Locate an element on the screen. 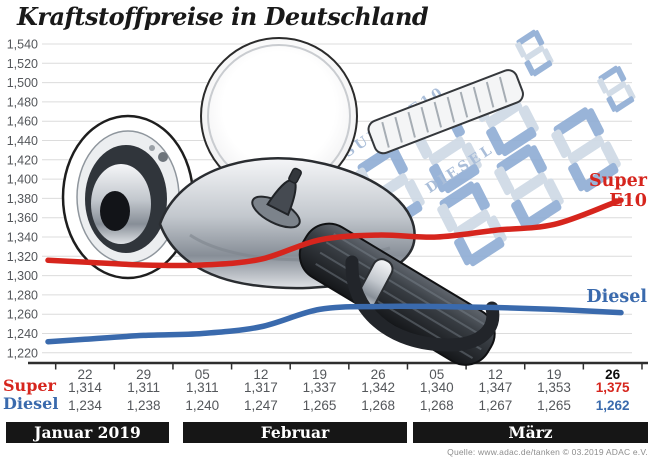 The image size is (650, 463). table-cell: 1,262 is located at coordinates (612, 405).